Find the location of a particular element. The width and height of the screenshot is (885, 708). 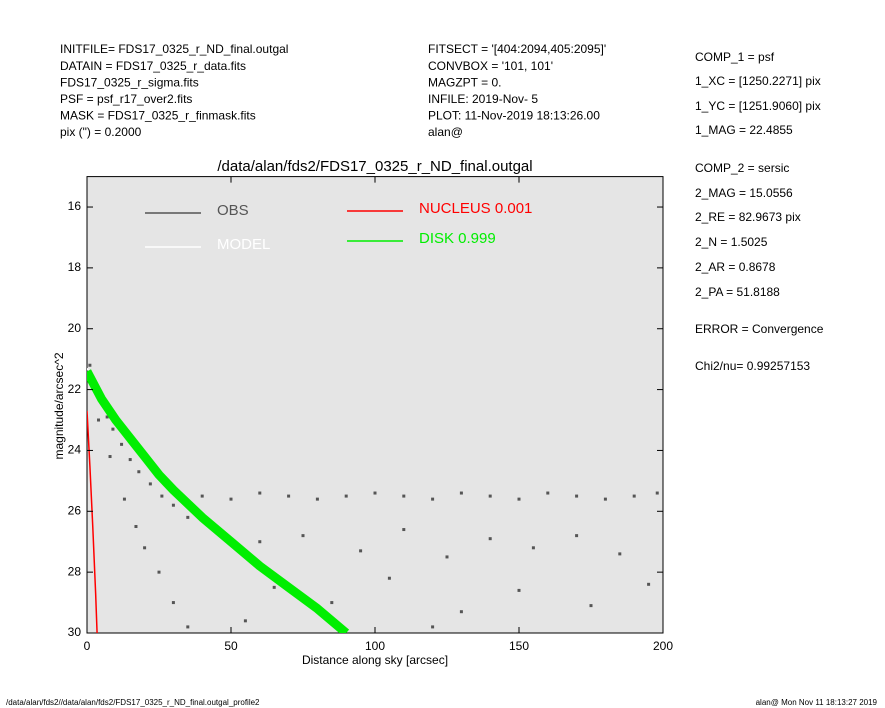

y-tick-label: 24 is located at coordinates (75, 450).